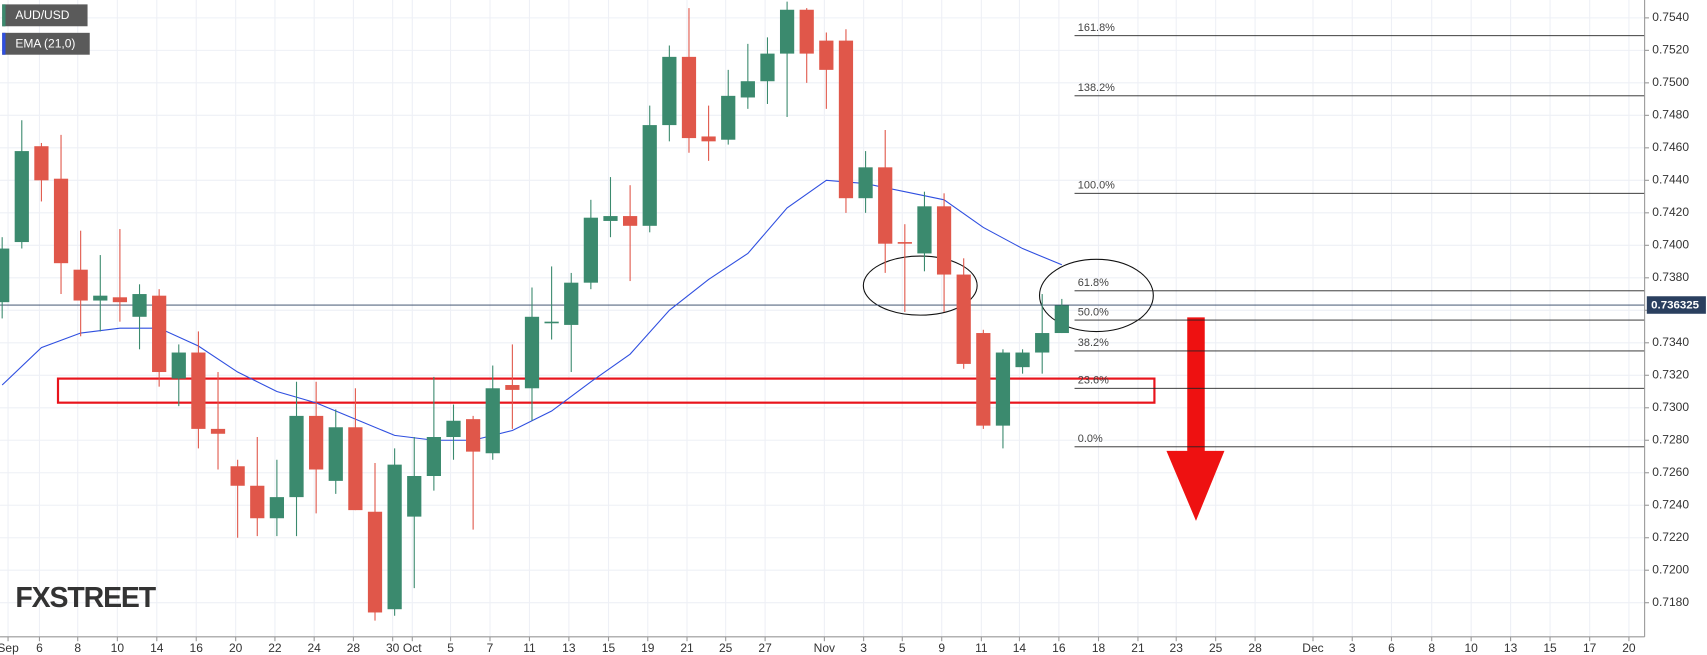 Image resolution: width=1707 pixels, height=655 pixels. I want to click on legend: AUD/USD EMA (21,0), so click(46, 29).